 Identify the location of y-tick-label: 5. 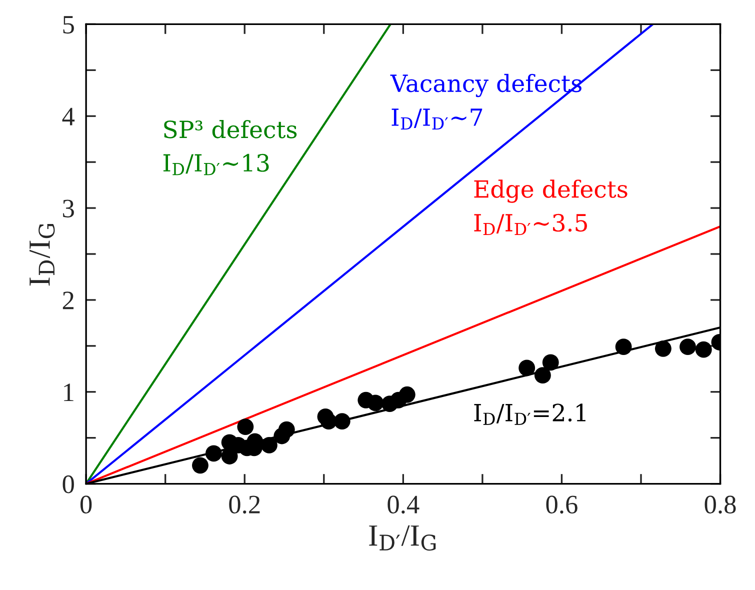
(68, 25).